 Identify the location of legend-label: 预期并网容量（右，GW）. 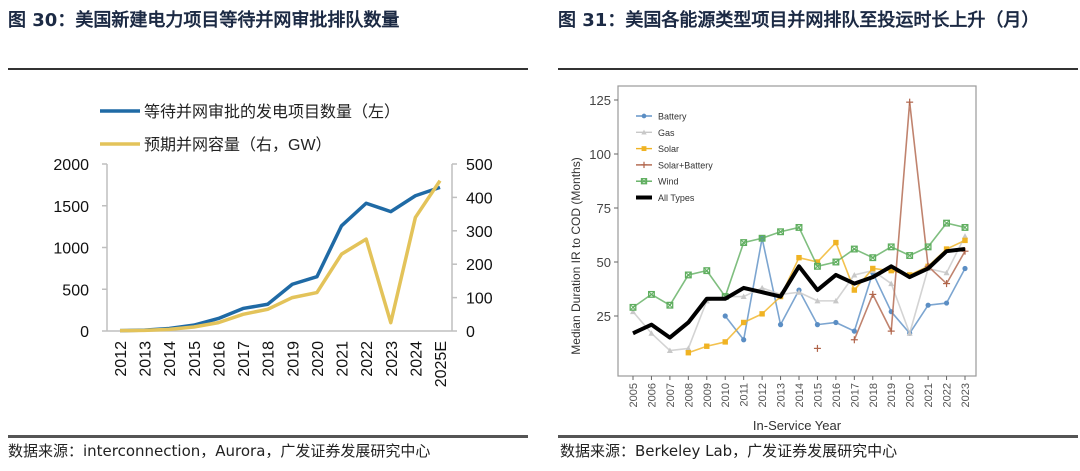
(238, 145).